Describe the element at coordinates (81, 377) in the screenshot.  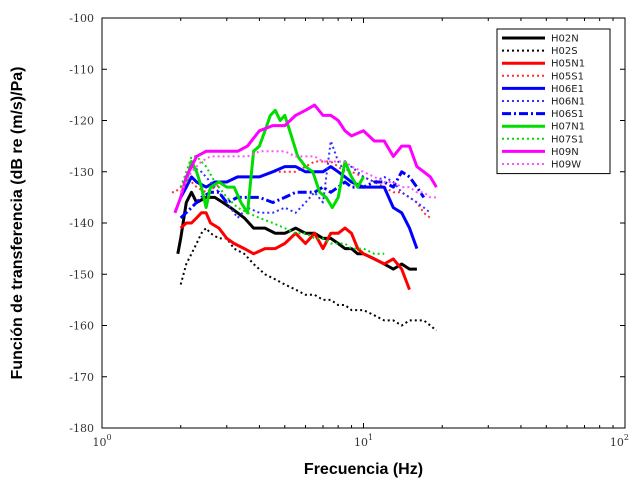
I see `y-tick-label: -170` at that location.